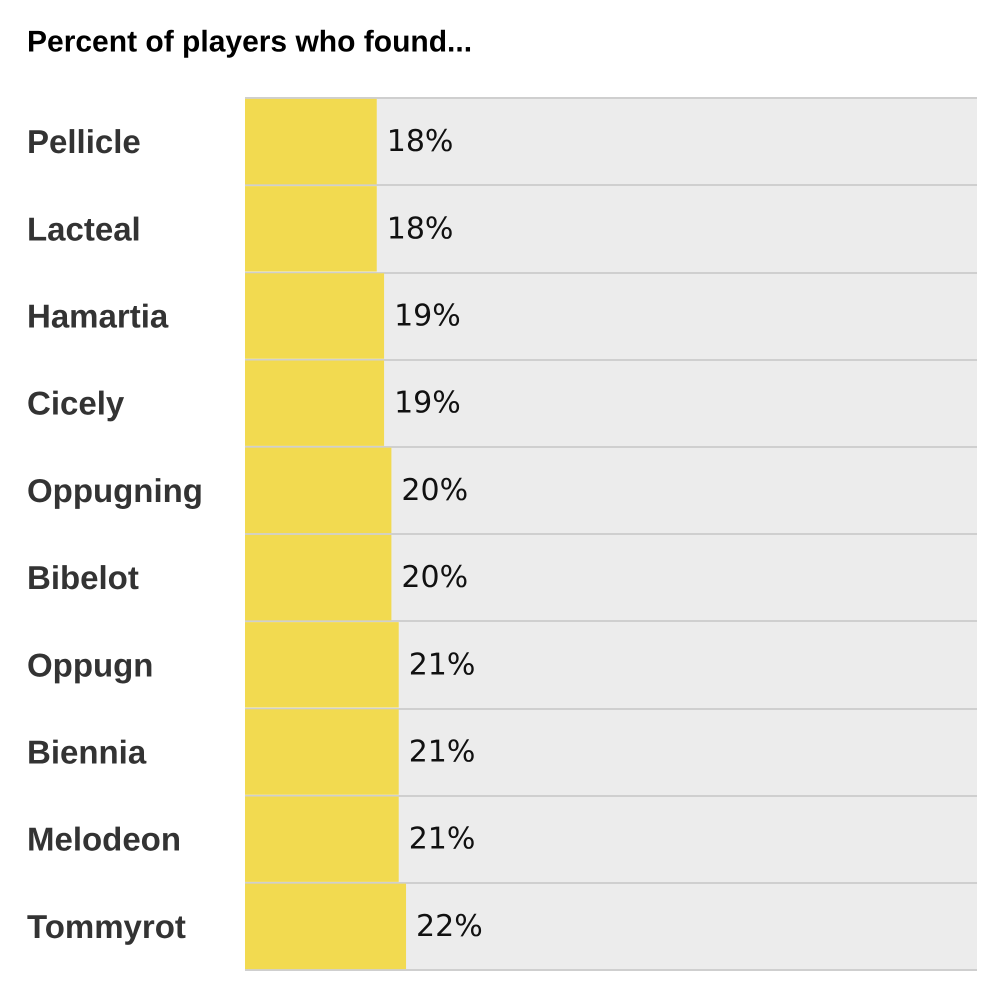  Describe the element at coordinates (76, 403) in the screenshot. I see `y-tick-label: Cicely` at that location.